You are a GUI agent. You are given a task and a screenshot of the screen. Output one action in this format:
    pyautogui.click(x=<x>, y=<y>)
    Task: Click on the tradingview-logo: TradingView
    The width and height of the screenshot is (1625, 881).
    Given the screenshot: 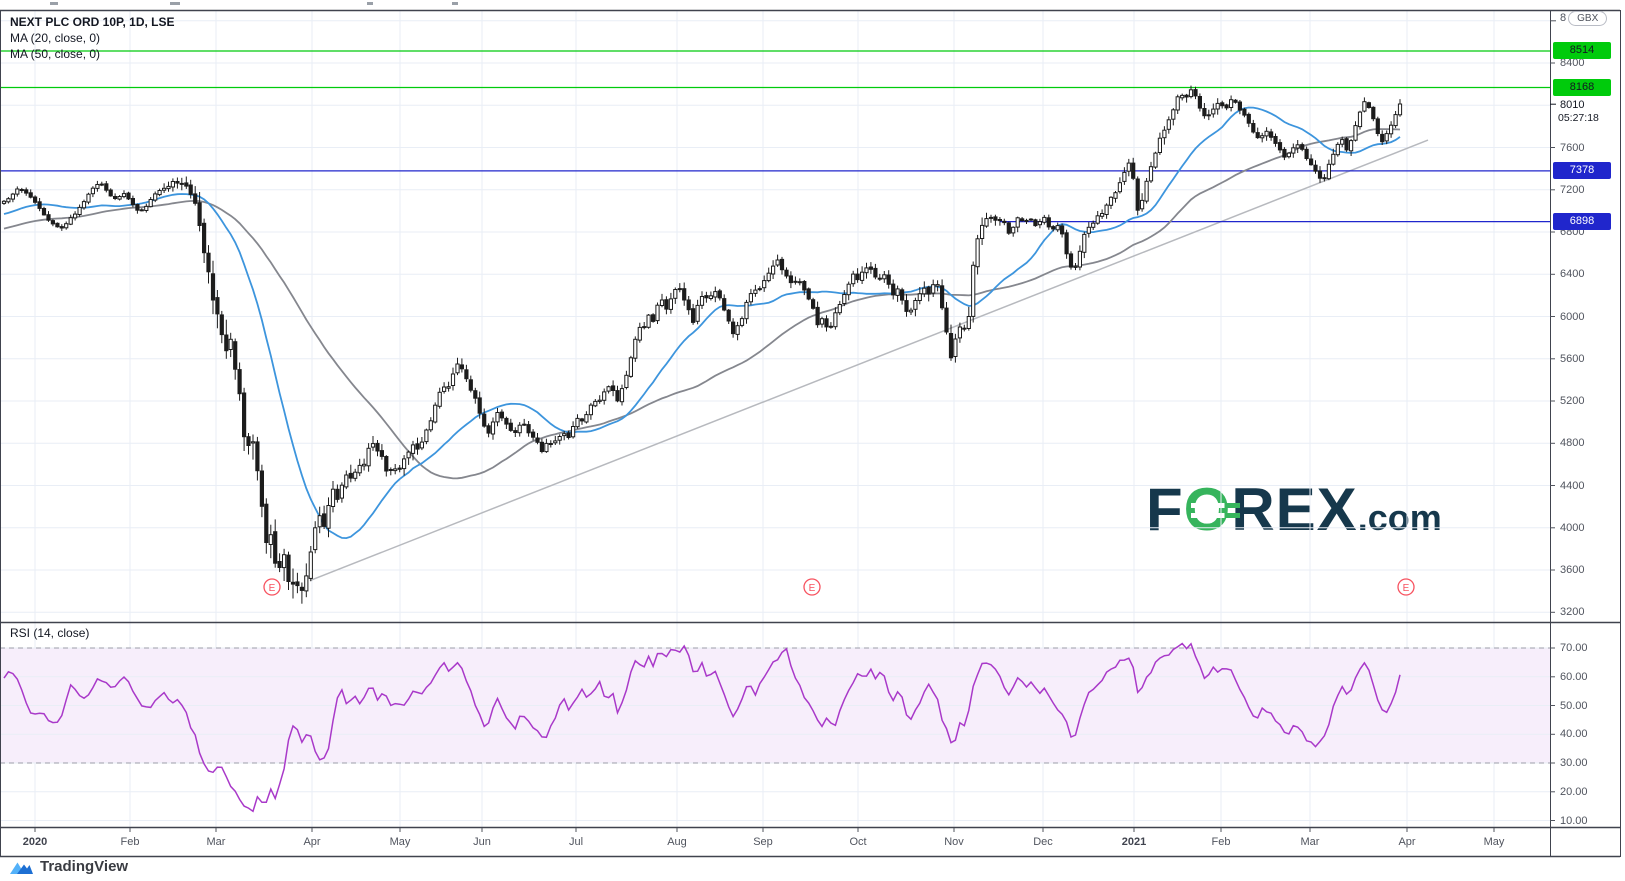 What is the action you would take?
    pyautogui.click(x=68, y=866)
    